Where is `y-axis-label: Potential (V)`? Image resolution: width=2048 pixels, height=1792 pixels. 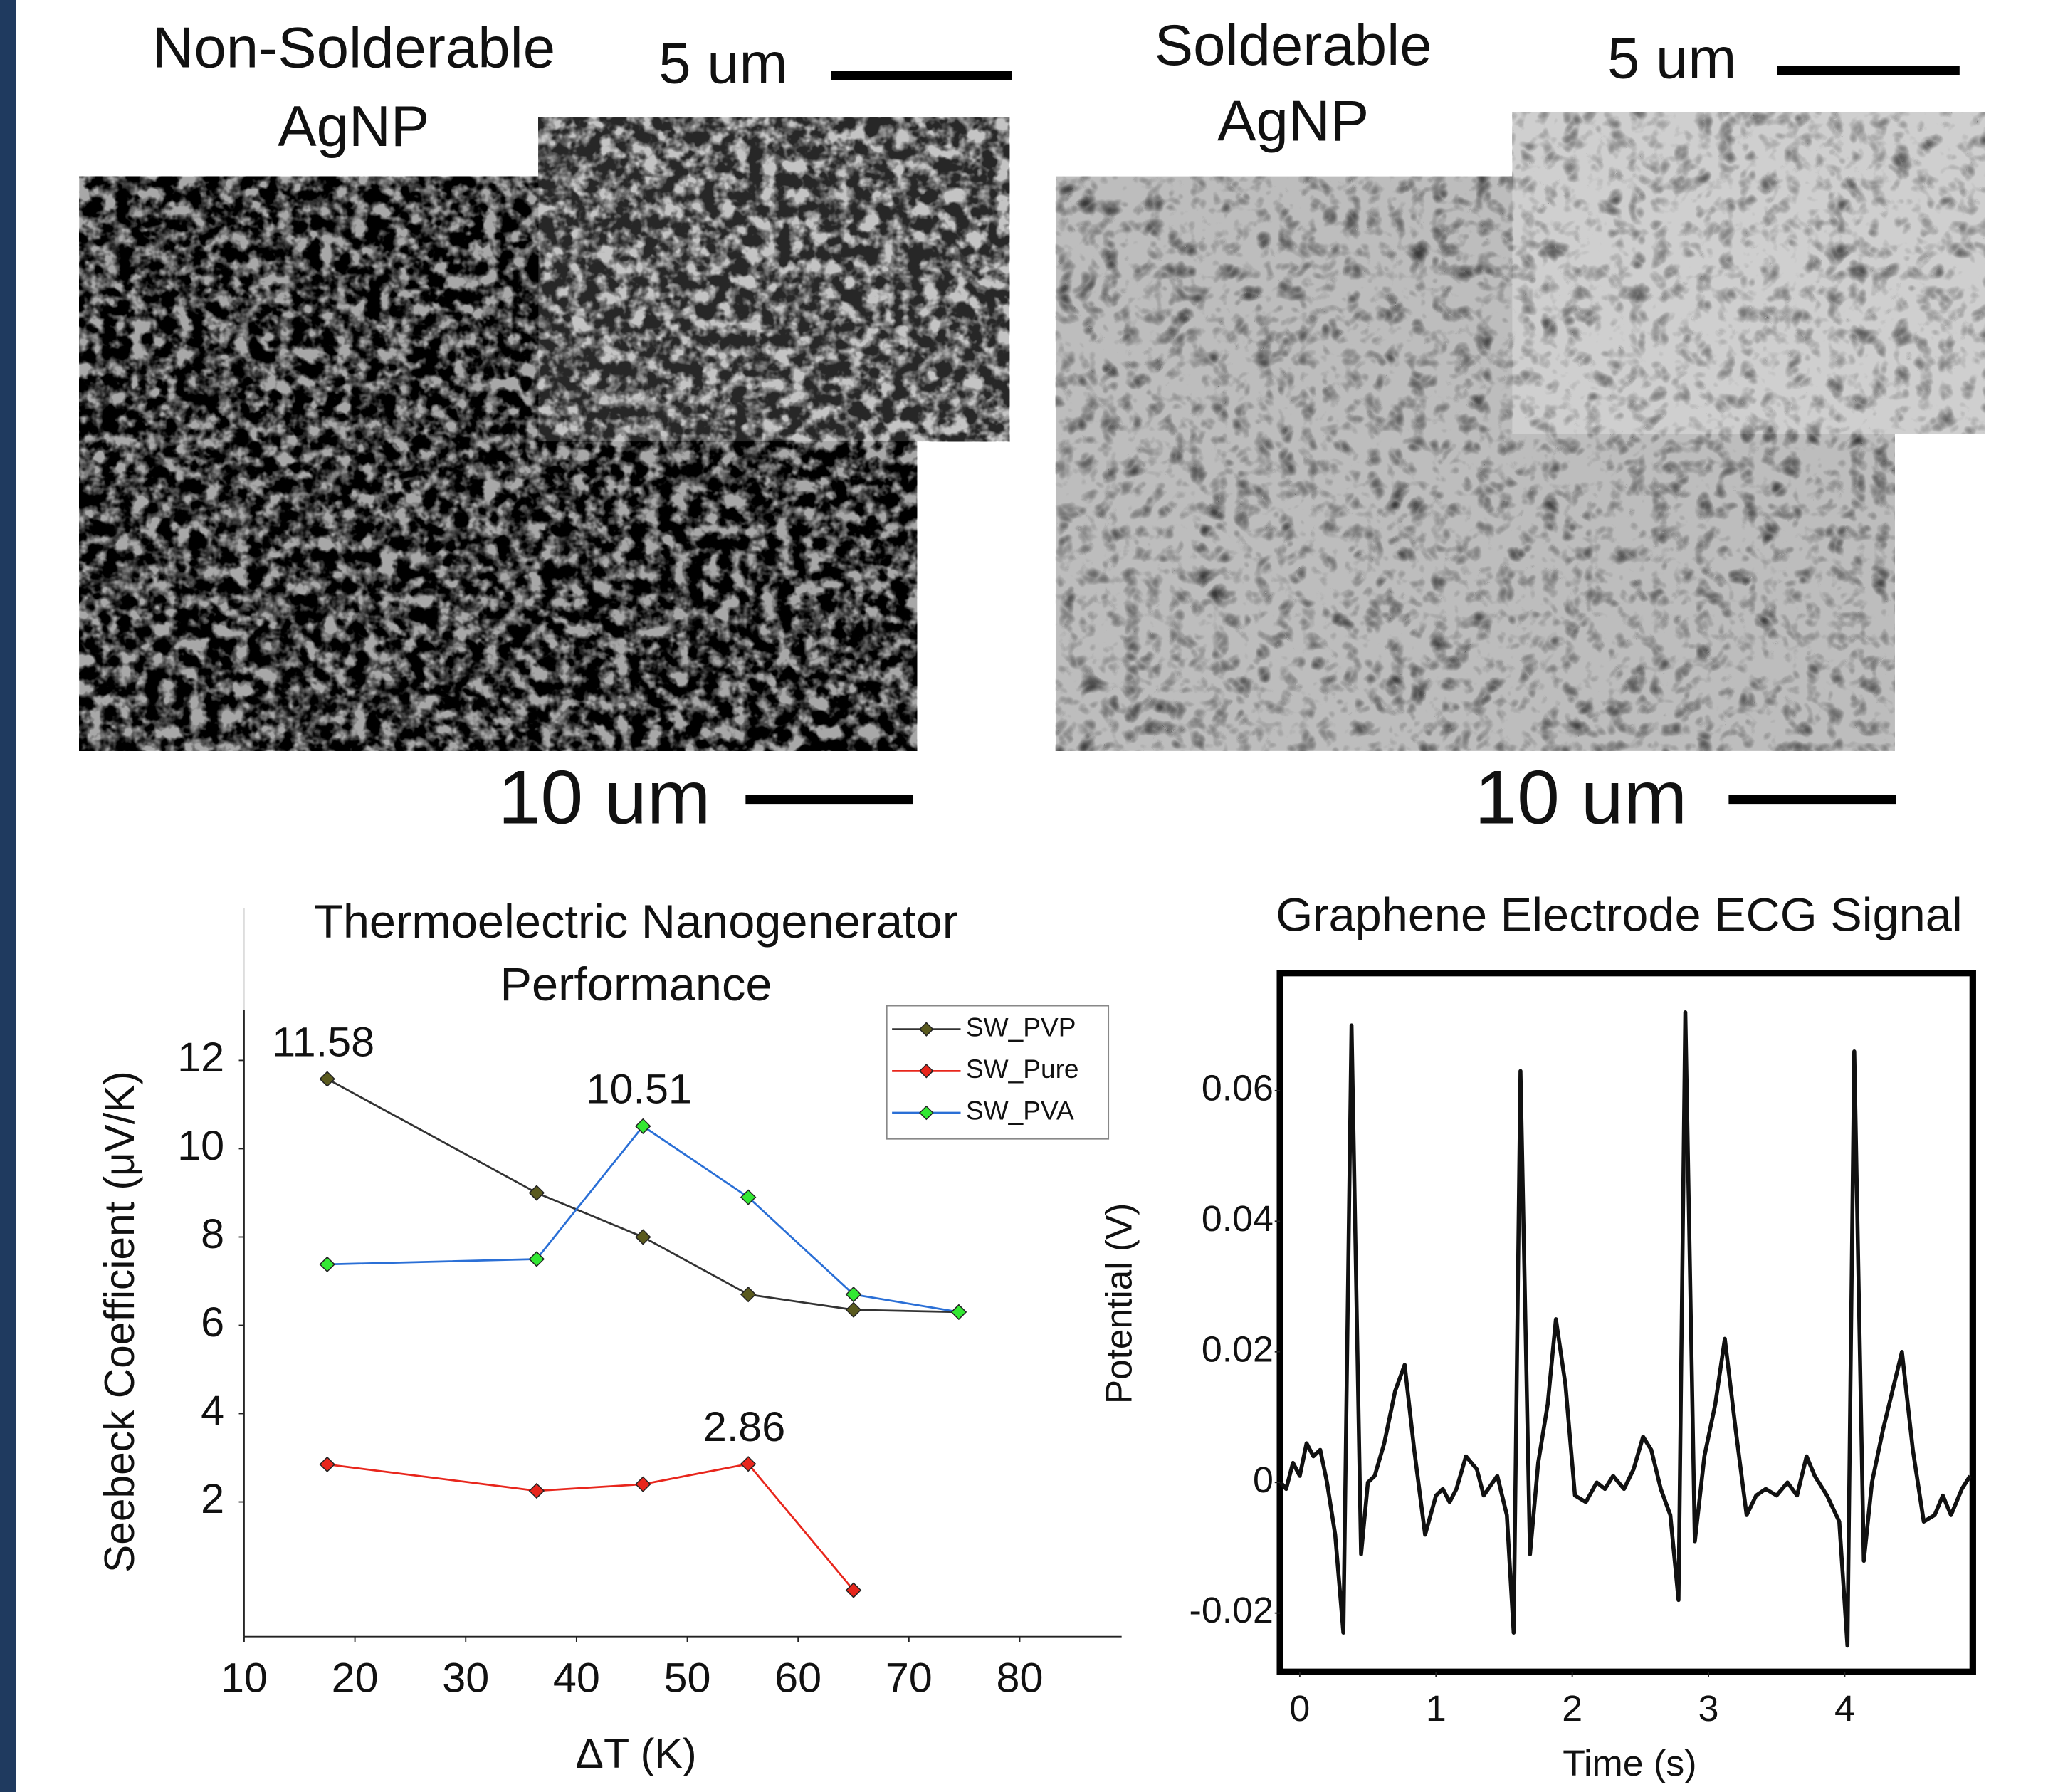 y-axis-label: Potential (V) is located at coordinates (1118, 1304).